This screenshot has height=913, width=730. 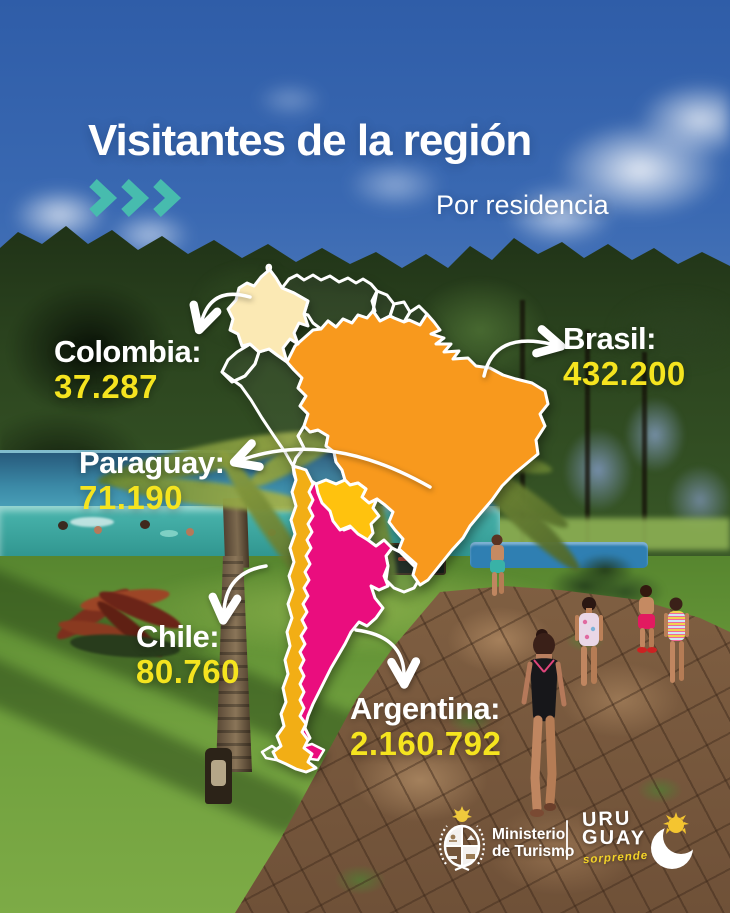 I want to click on arrow-argentina, so click(x=387, y=658).